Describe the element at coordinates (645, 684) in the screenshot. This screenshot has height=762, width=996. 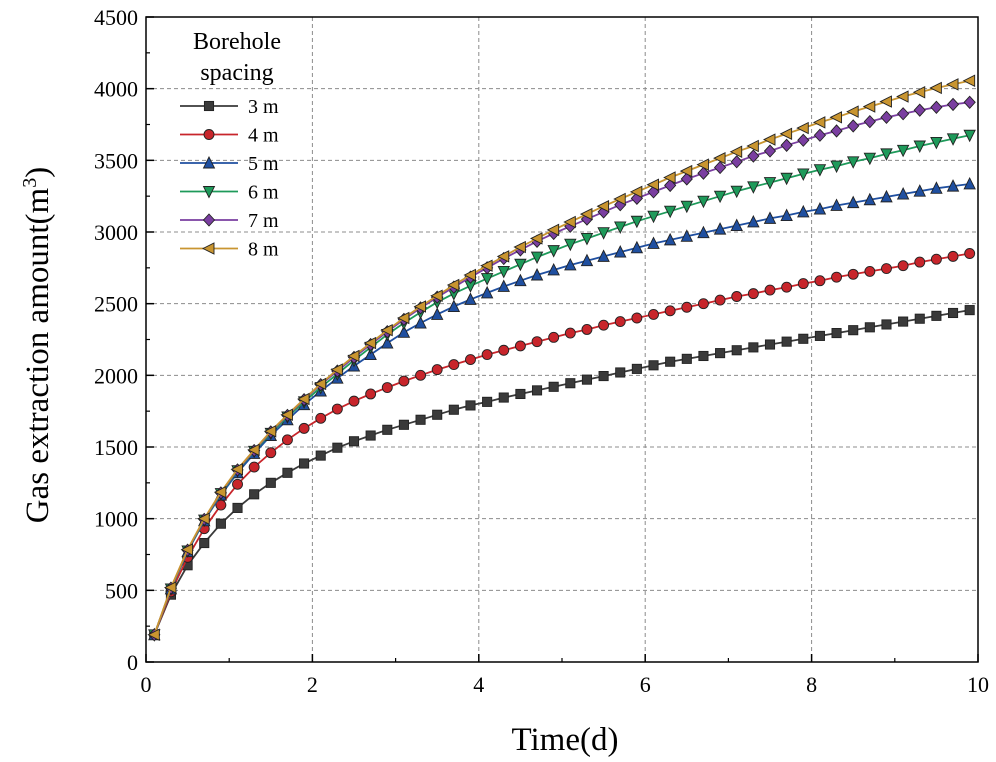
I see `x-tick-label: 6` at that location.